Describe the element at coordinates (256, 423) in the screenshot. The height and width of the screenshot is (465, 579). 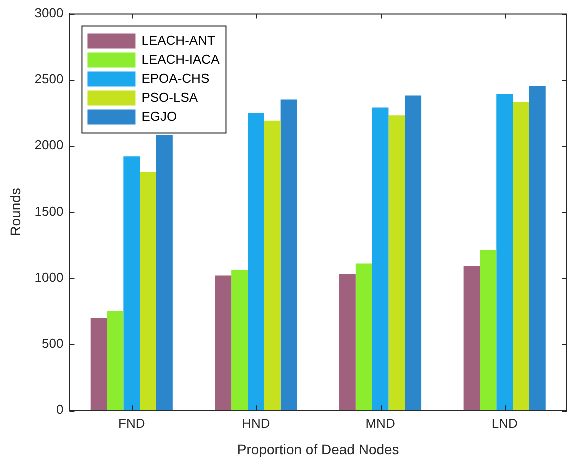
I see `x-tick-label: HND` at that location.